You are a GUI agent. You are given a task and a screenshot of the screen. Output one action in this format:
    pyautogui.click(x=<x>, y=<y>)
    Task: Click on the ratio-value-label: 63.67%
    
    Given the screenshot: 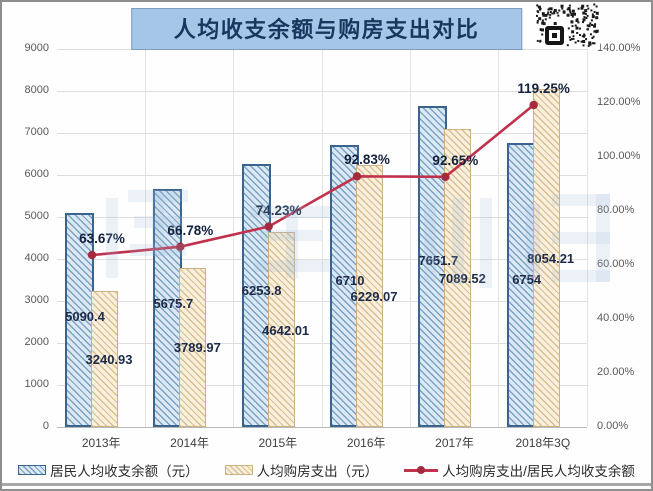 What is the action you would take?
    pyautogui.click(x=102, y=239)
    